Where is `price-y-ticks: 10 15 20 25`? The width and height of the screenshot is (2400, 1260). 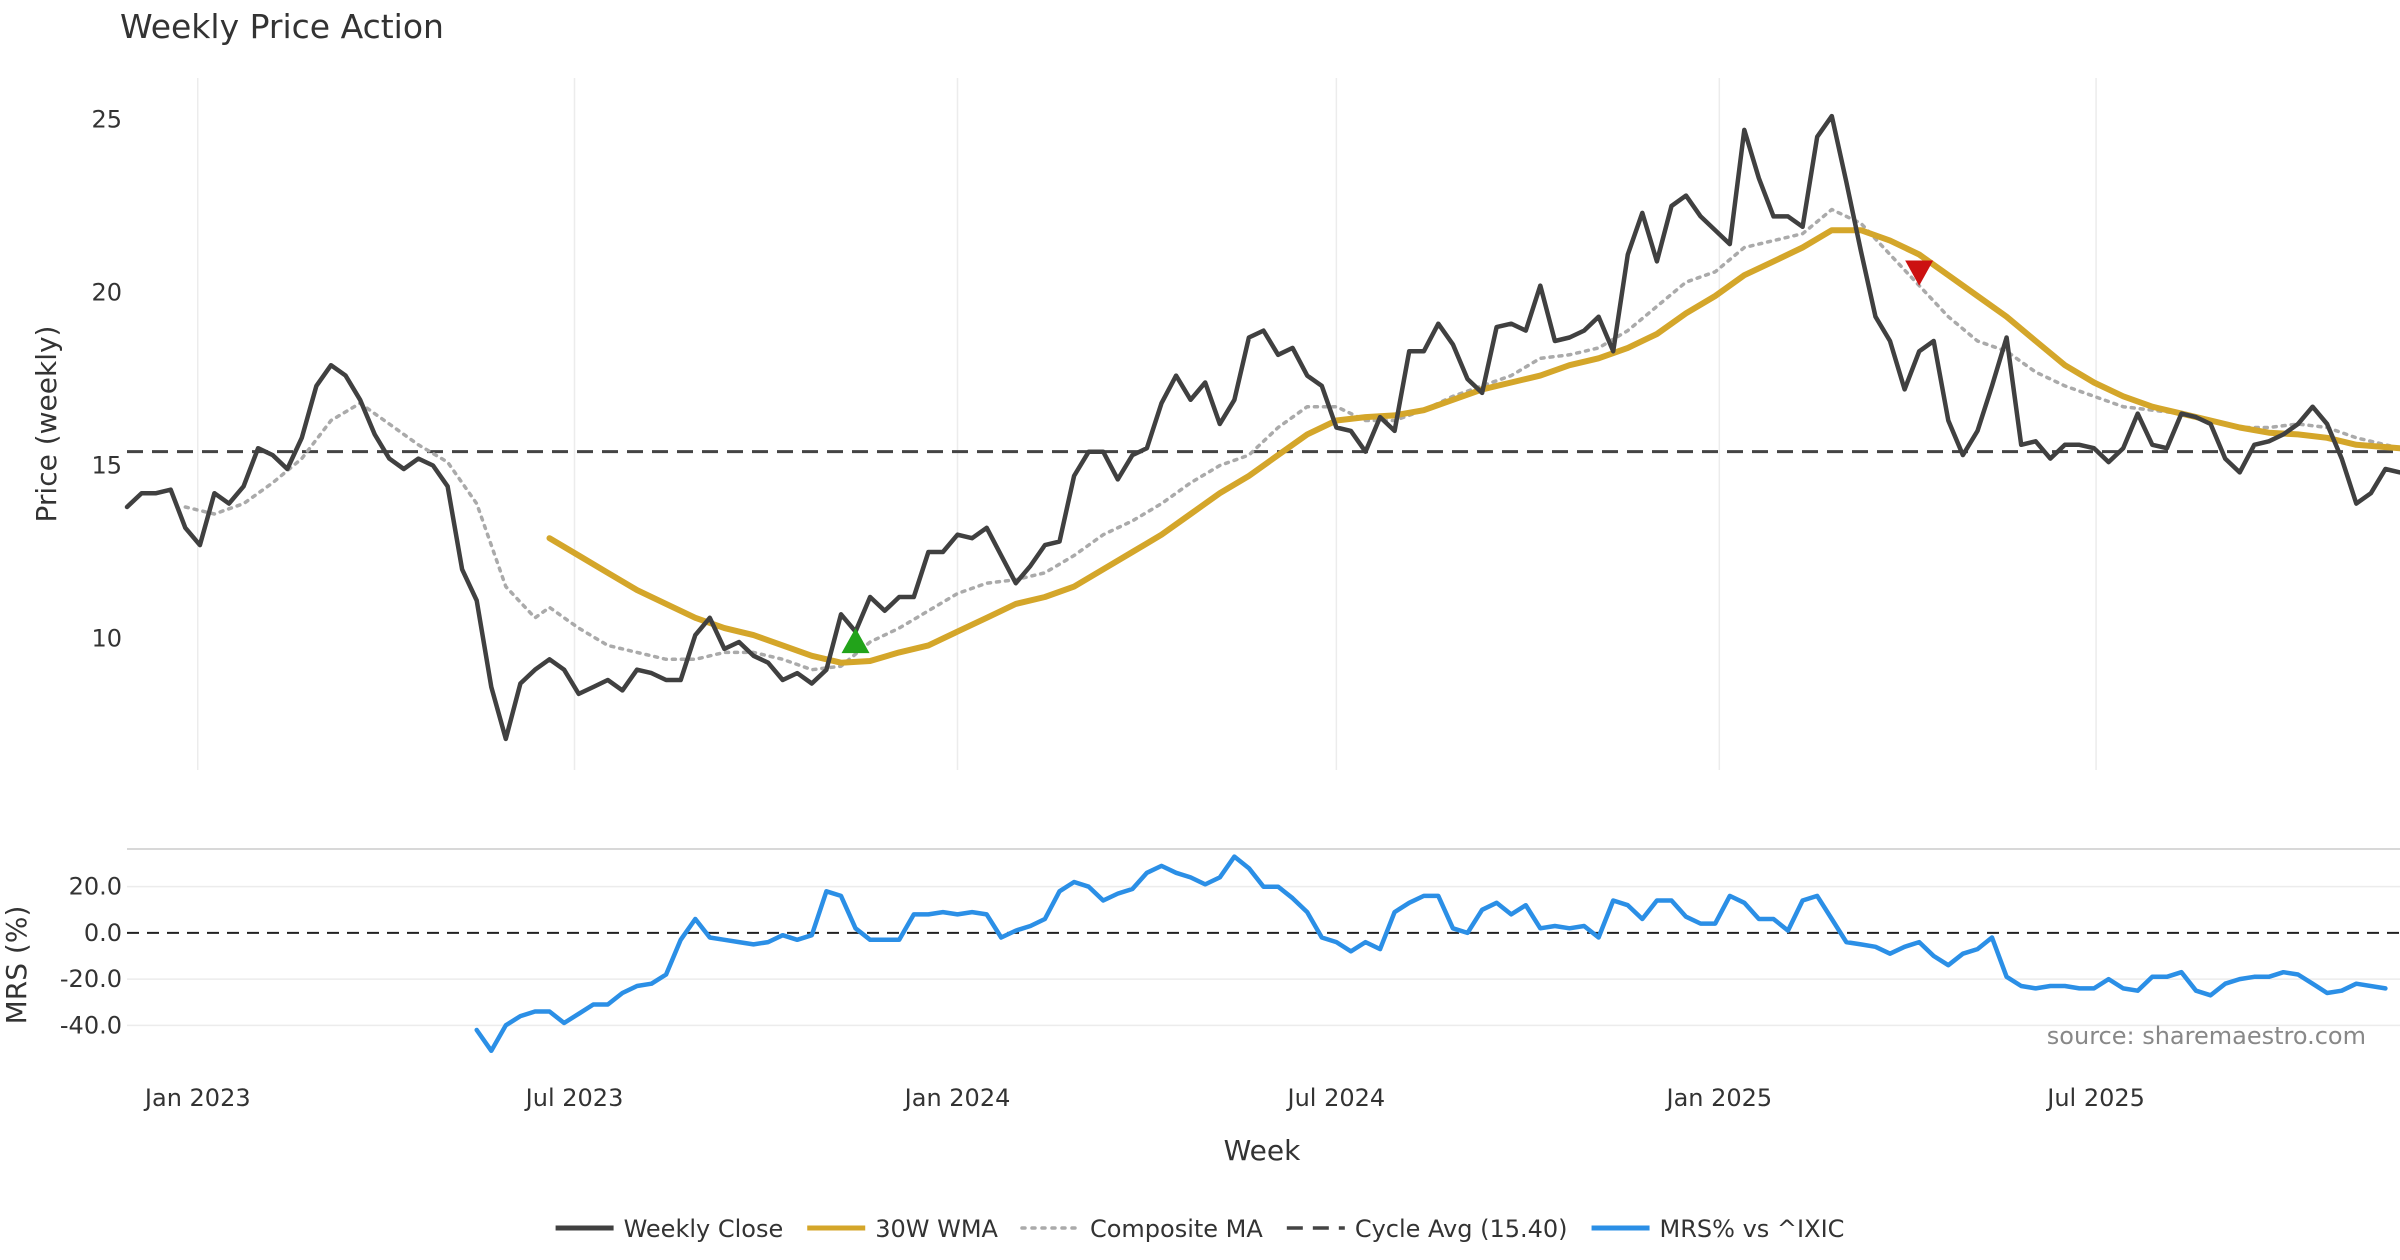 price-y-ticks: 10 15 20 25 is located at coordinates (106, 379).